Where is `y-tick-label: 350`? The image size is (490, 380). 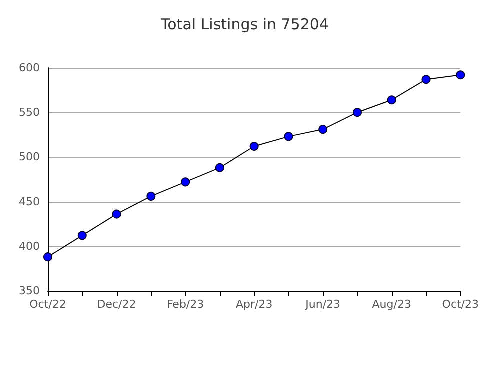
y-tick-label: 350 is located at coordinates (29, 291).